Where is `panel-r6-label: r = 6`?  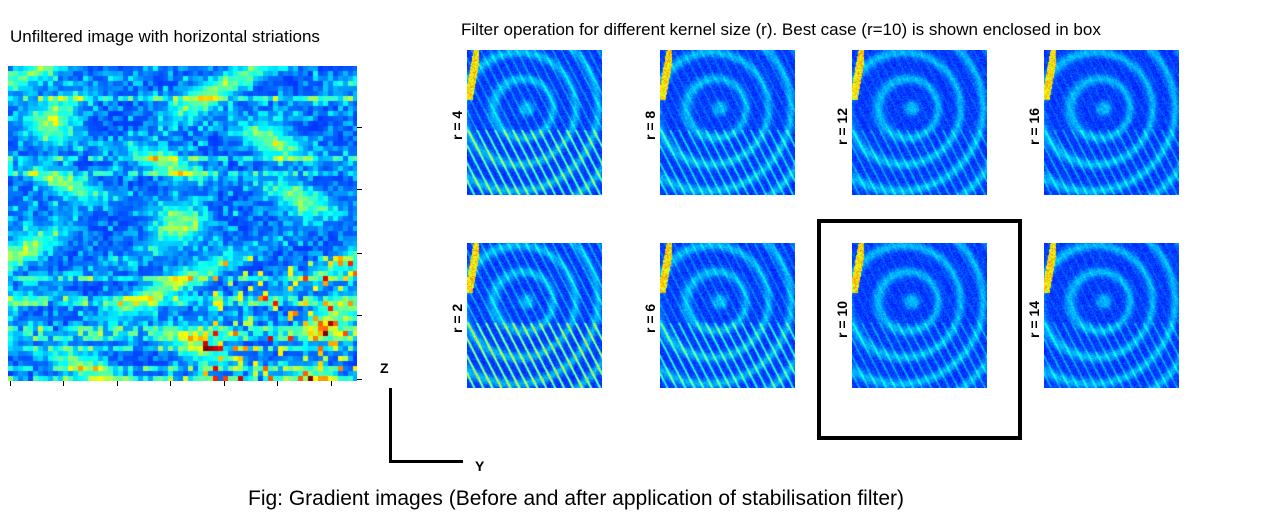 panel-r6-label: r = 6 is located at coordinates (650, 318).